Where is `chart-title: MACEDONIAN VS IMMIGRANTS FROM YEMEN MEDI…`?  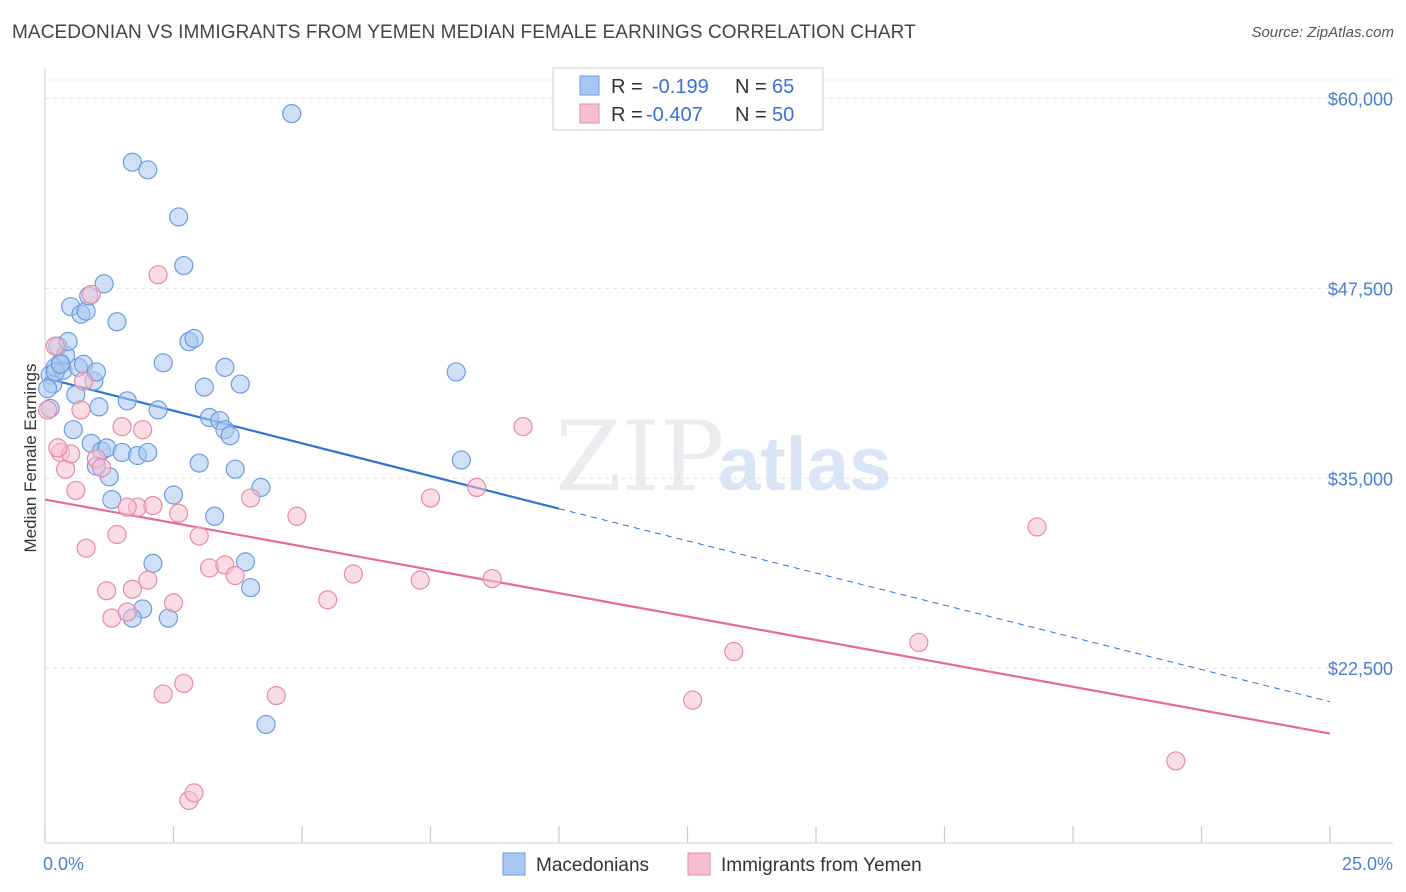 chart-title: MACEDONIAN VS IMMIGRANTS FROM YEMEN MEDI… is located at coordinates (464, 32).